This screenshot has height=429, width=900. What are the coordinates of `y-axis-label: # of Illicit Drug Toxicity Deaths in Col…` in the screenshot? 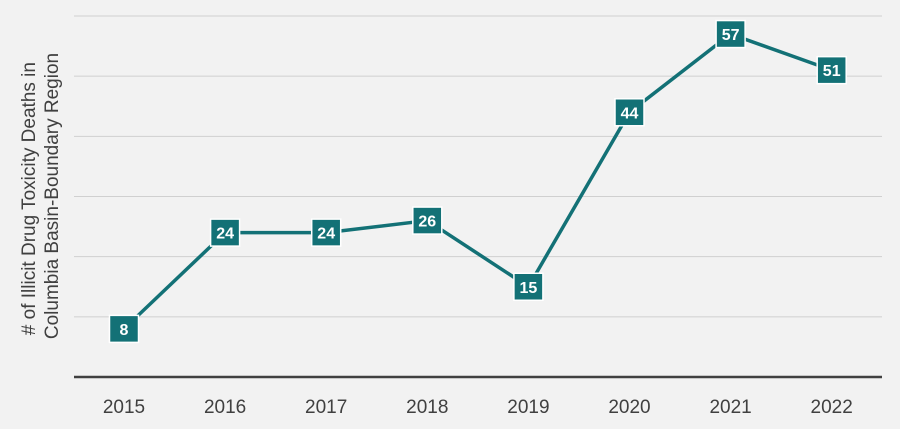 It's located at (41, 196).